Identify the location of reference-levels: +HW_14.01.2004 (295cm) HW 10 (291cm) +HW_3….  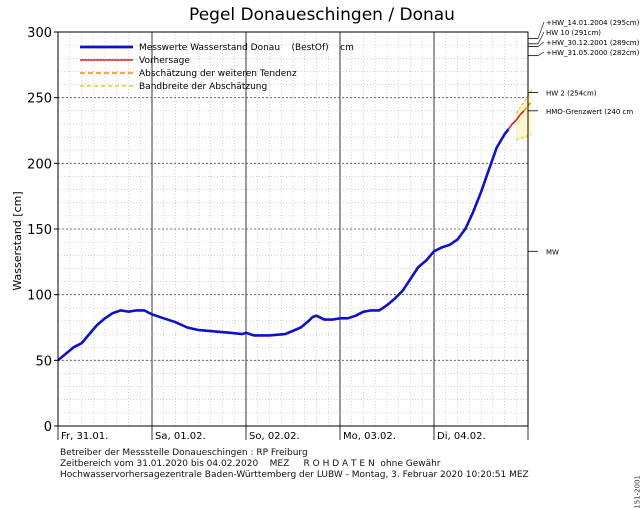
(584, 137).